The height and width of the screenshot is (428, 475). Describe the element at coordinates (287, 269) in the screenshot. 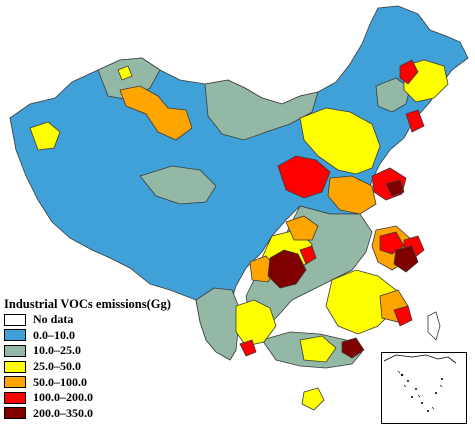

I see `region-sichuan-darkred` at that location.